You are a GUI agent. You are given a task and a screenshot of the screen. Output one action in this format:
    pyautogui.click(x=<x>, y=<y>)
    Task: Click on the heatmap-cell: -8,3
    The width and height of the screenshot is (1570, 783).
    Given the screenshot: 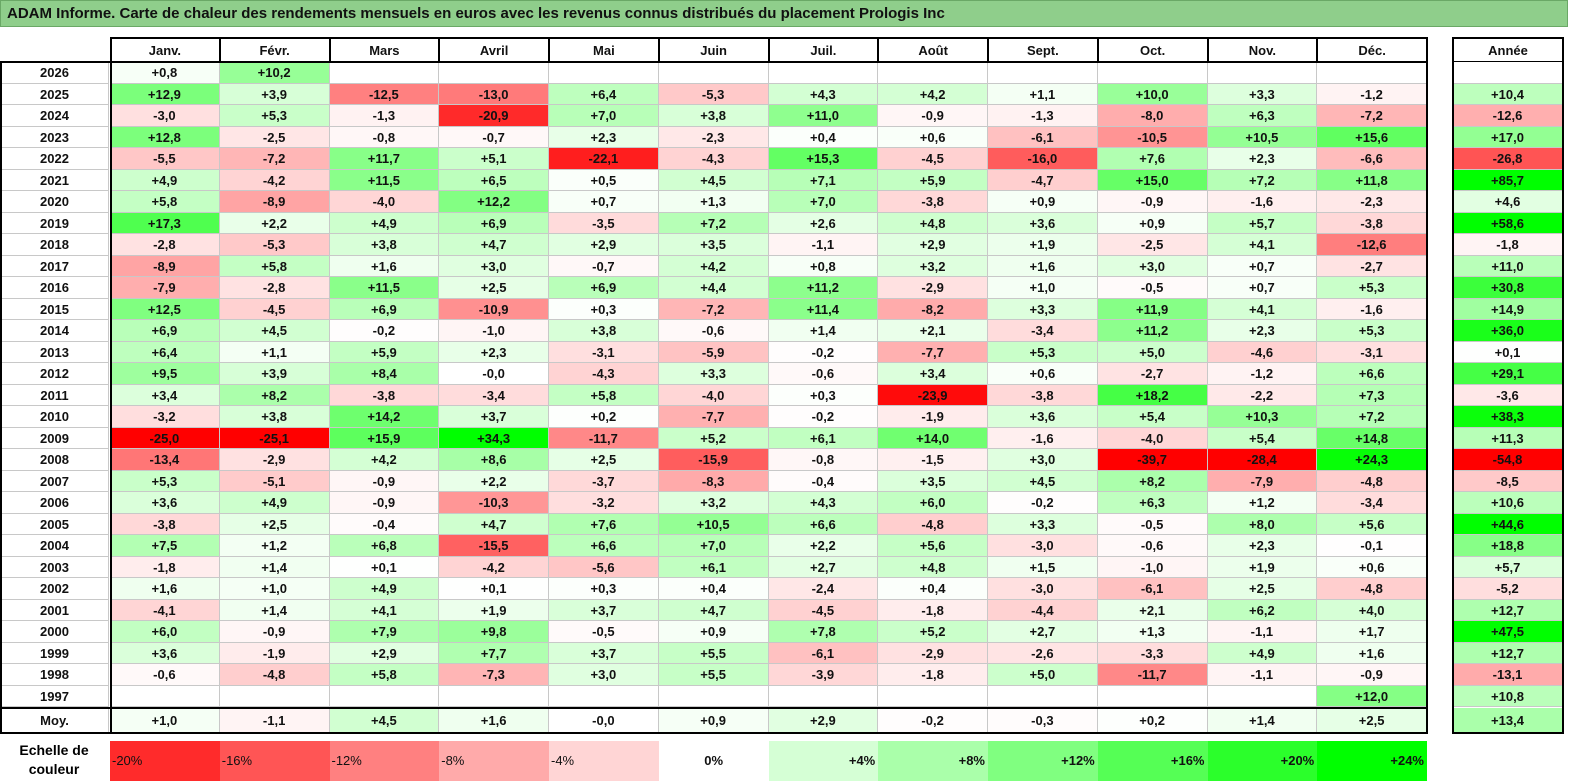 What is the action you would take?
    pyautogui.click(x=713, y=481)
    